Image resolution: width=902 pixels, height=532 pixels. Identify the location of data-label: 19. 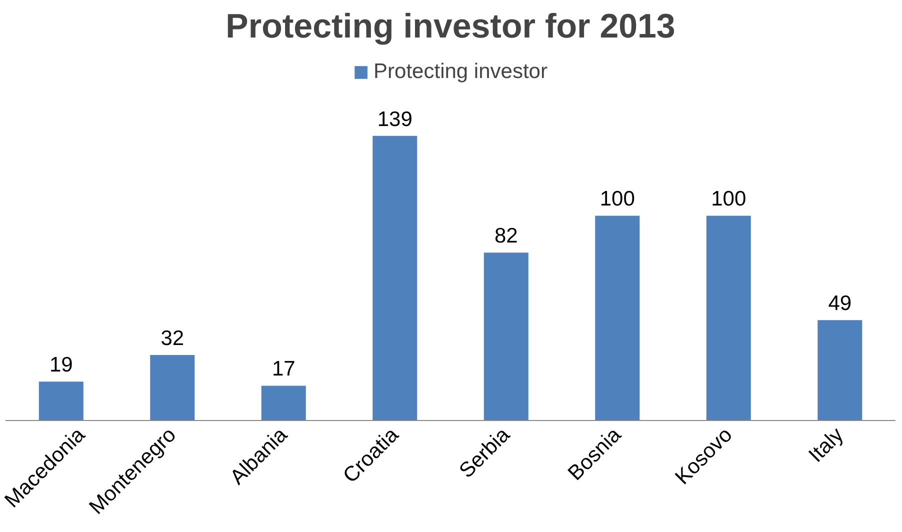
(61, 365).